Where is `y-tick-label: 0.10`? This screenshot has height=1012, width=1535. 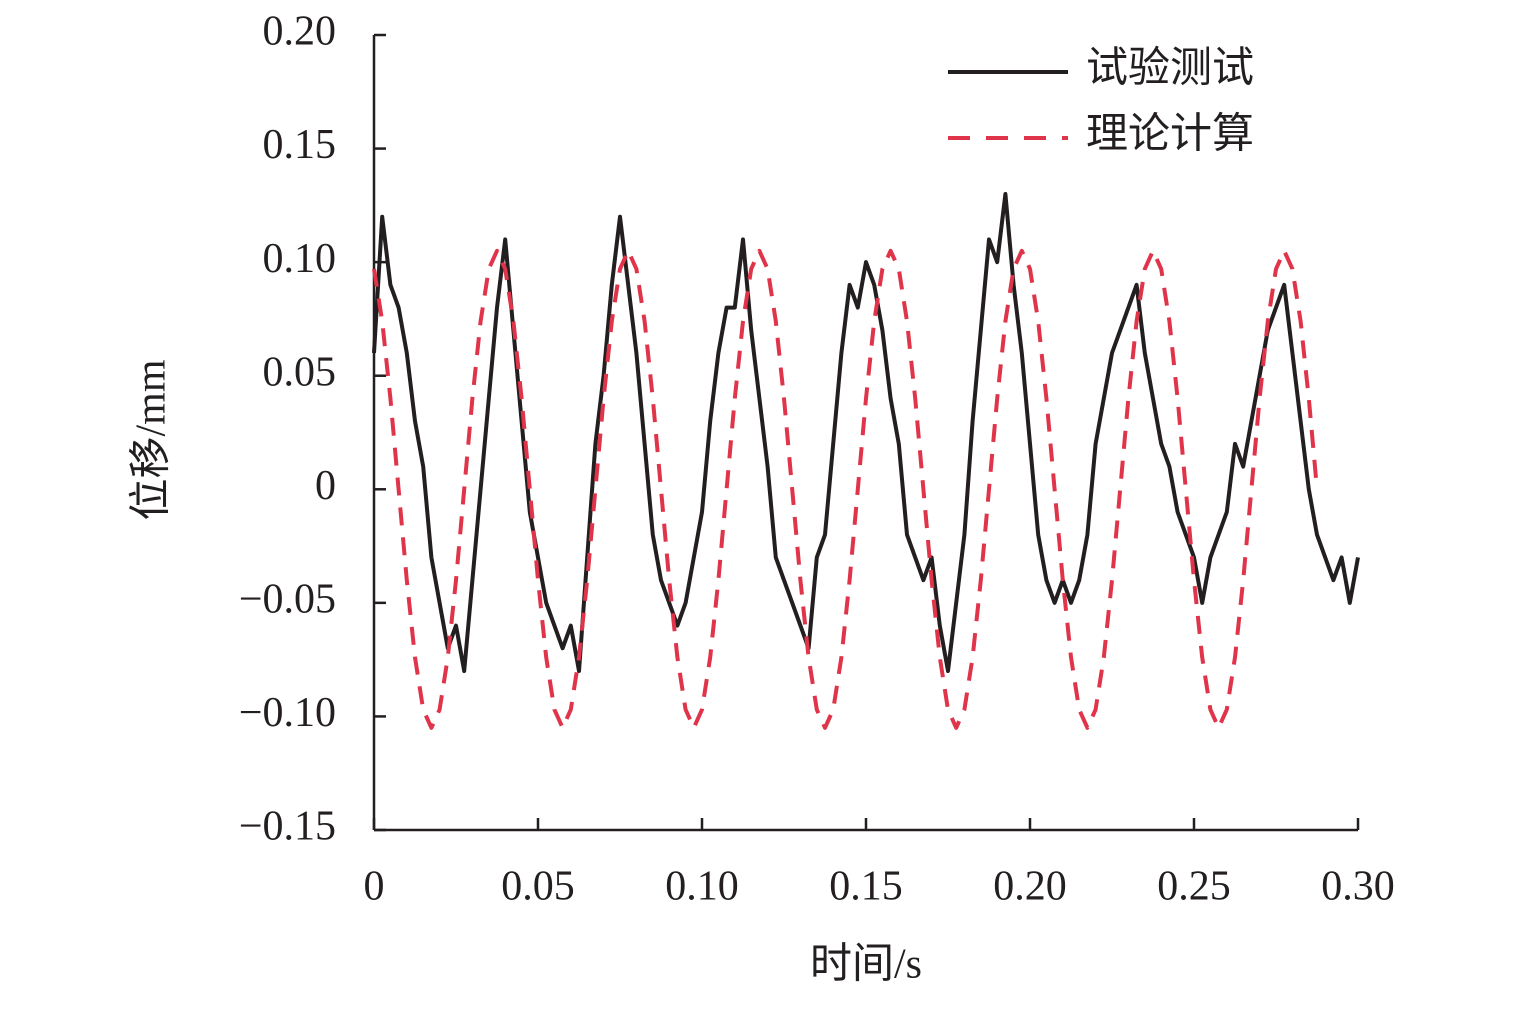
y-tick-label: 0.10 is located at coordinates (300, 259).